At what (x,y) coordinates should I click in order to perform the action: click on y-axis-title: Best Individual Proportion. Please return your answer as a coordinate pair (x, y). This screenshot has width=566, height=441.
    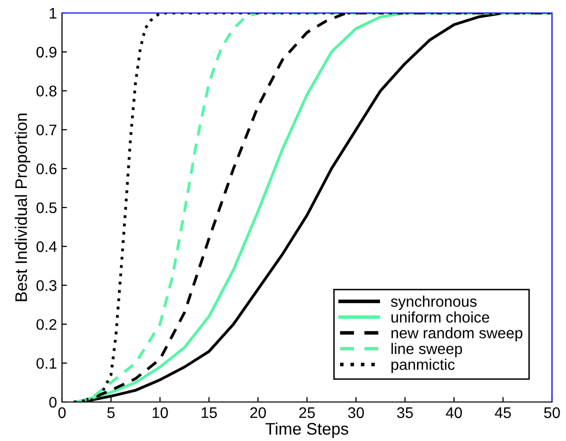
    Looking at the image, I should click on (22, 208).